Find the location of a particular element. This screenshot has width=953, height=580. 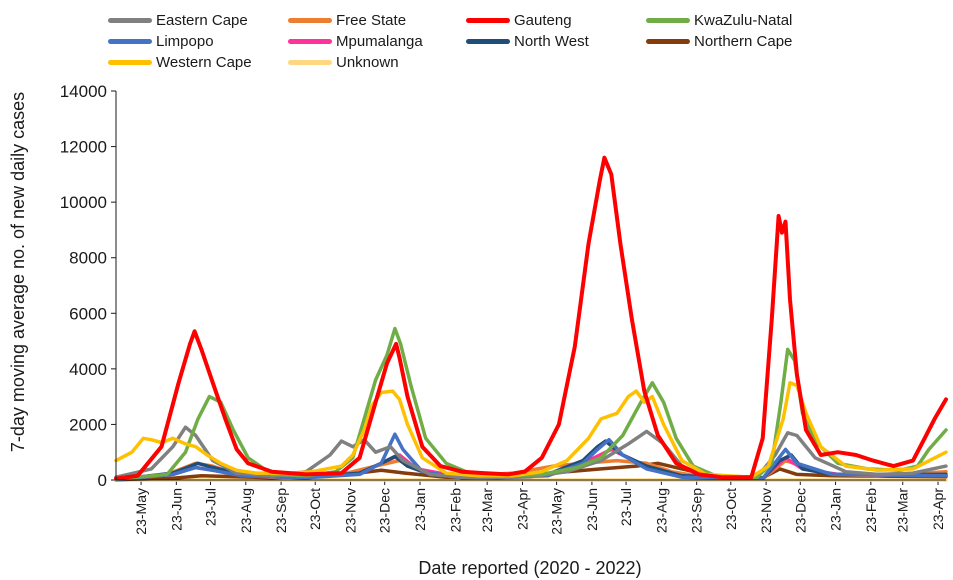

legend-item: Mpumalanga is located at coordinates (355, 41).